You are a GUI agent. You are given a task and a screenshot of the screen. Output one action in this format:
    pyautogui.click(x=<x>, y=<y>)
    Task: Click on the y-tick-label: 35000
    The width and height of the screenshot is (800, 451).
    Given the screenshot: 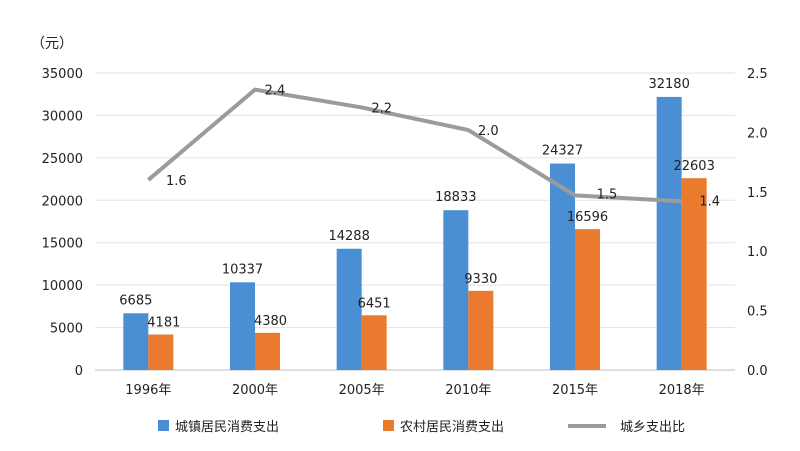 What is the action you would take?
    pyautogui.click(x=62, y=74)
    